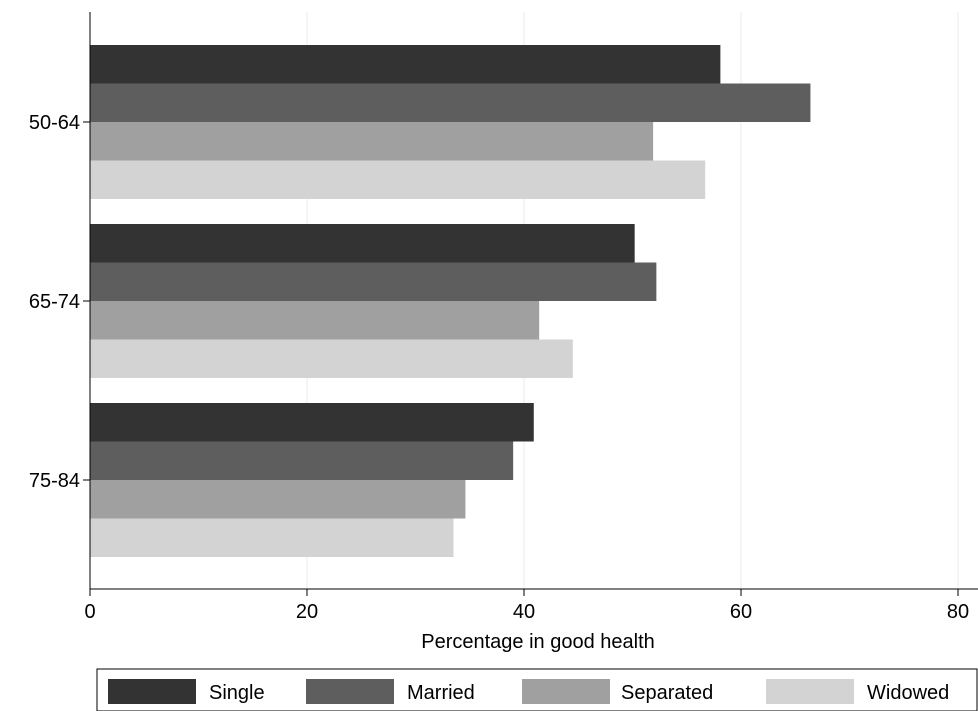 The image size is (978, 711). What do you see at coordinates (667, 693) in the screenshot?
I see `legend-label-separated: Separated` at bounding box center [667, 693].